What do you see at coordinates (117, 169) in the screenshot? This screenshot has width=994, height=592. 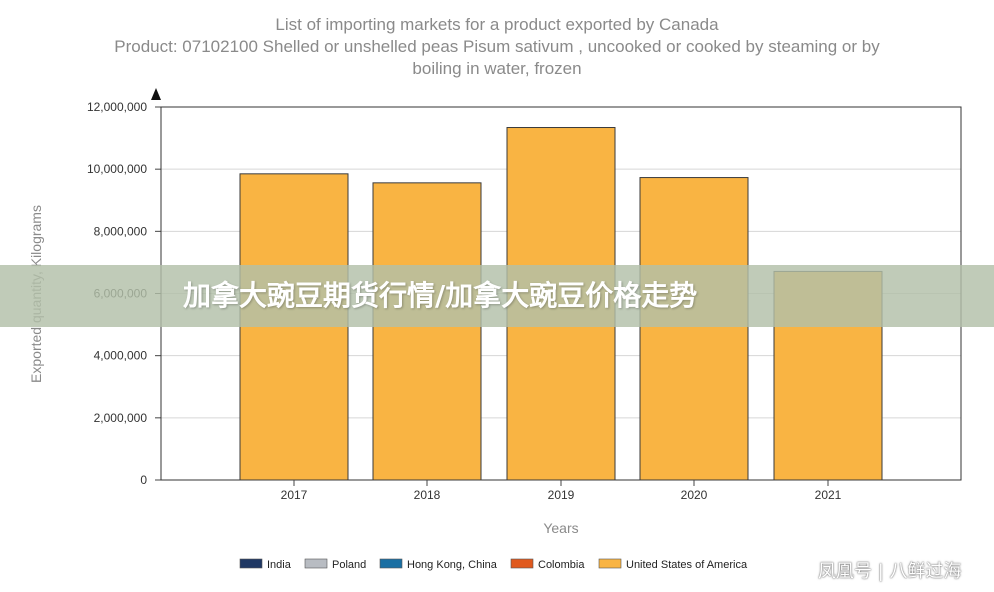 I see `y-tick-label: 10,000,000` at bounding box center [117, 169].